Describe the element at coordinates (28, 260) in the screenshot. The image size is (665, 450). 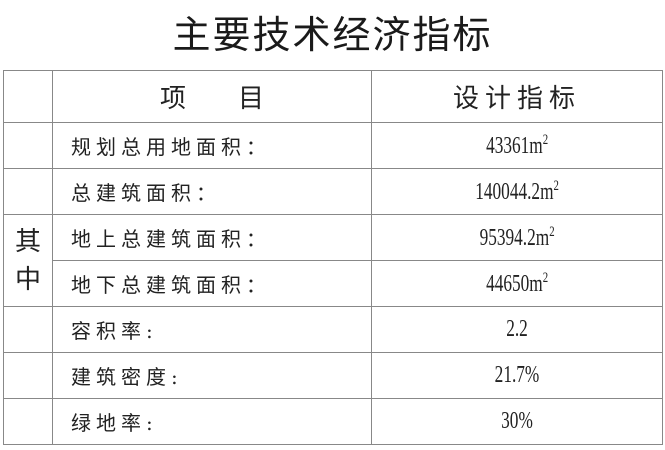
I see `group-label: 其中` at that location.